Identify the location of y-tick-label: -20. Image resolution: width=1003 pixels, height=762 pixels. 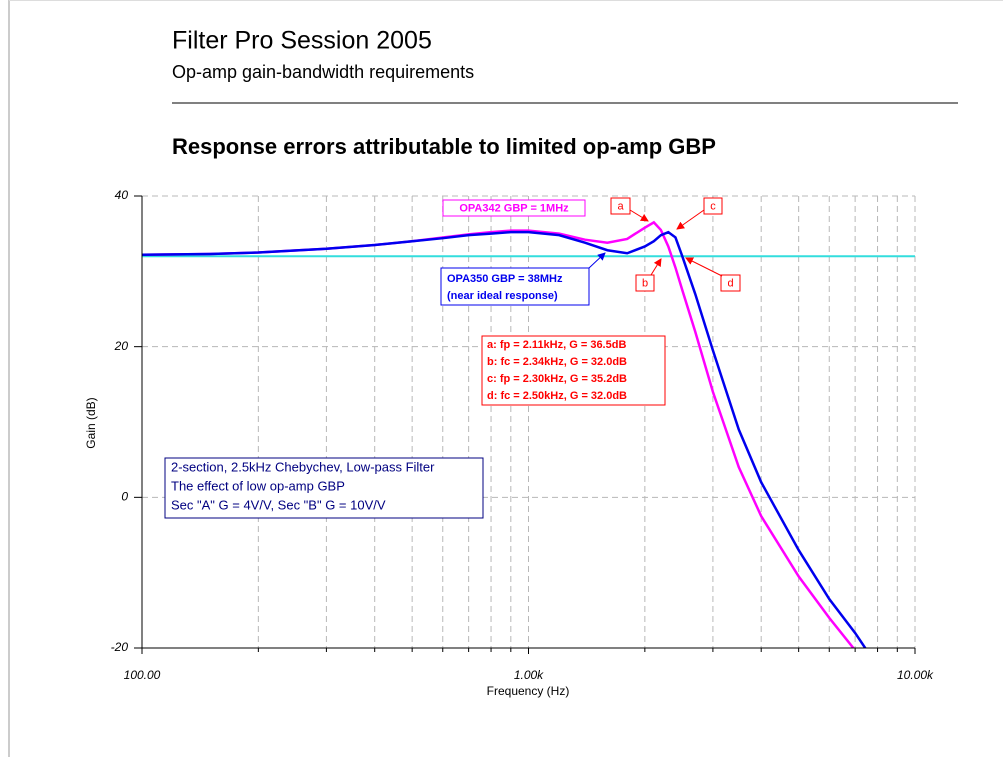
(120, 647).